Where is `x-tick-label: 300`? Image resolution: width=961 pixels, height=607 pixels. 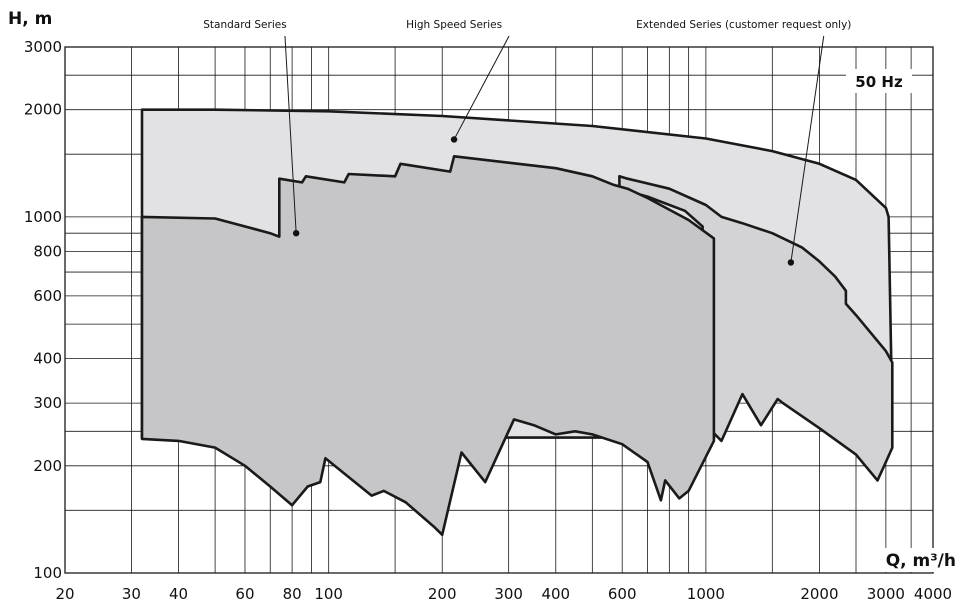 x-tick-label: 300 is located at coordinates (508, 594).